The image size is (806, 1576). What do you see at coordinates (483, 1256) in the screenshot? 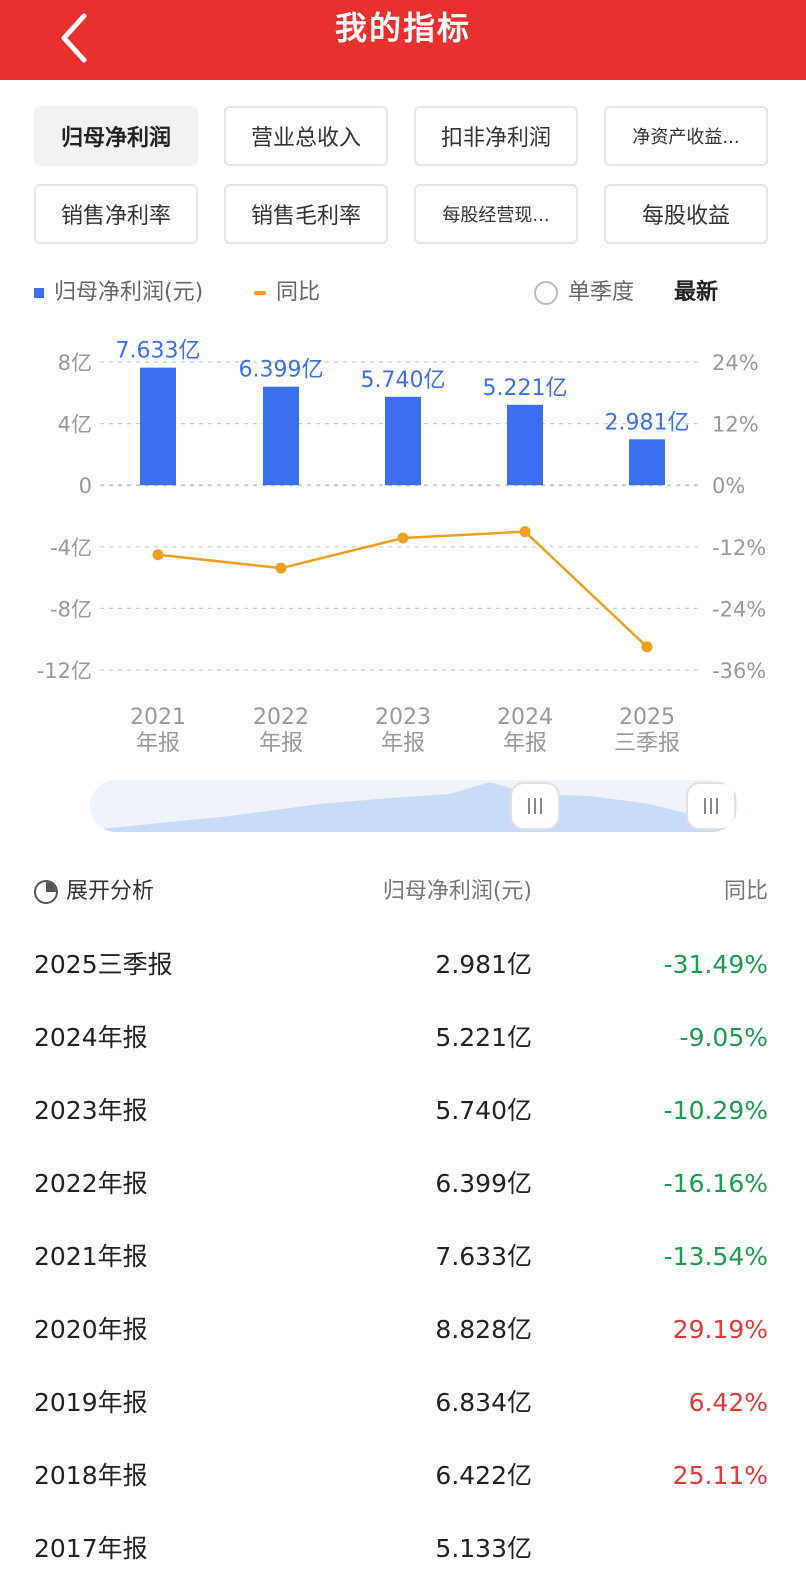
I see `row-value: 7.633亿` at bounding box center [483, 1256].